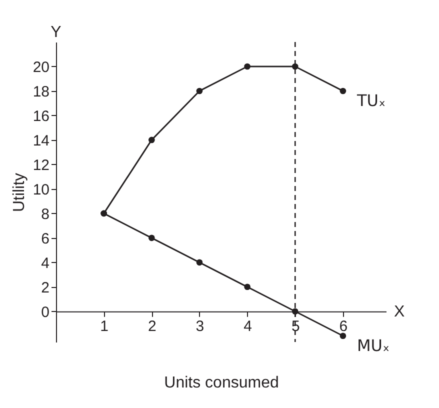 This screenshot has width=439, height=408. Describe the element at coordinates (19, 192) in the screenshot. I see `y-axis-title: Utility` at that location.